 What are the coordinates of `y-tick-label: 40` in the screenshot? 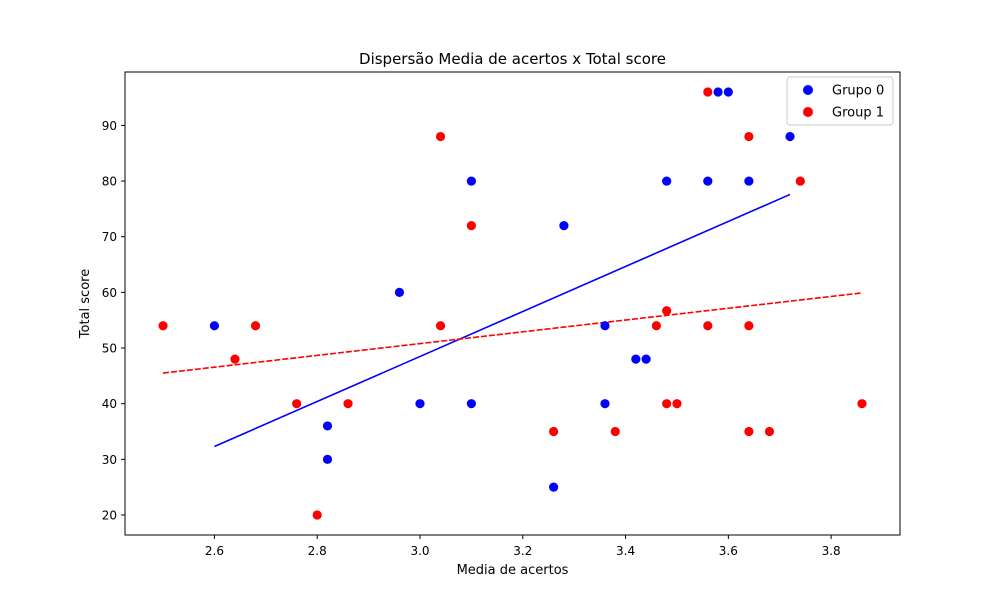 It's located at (109, 404).